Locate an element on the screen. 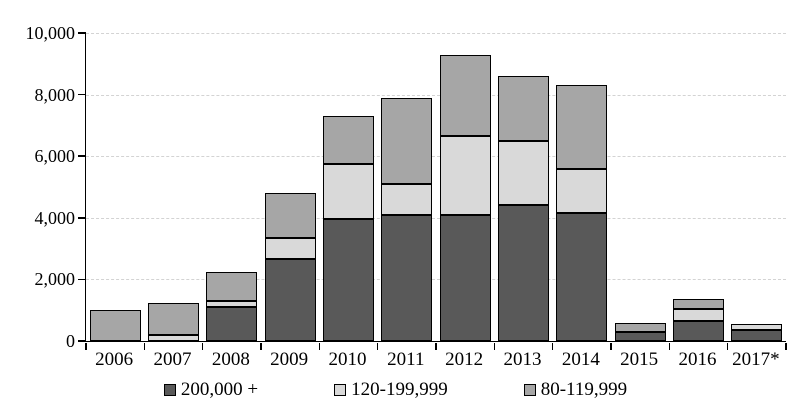 The height and width of the screenshot is (414, 791). x-tick-label: 2007 is located at coordinates (172, 359).